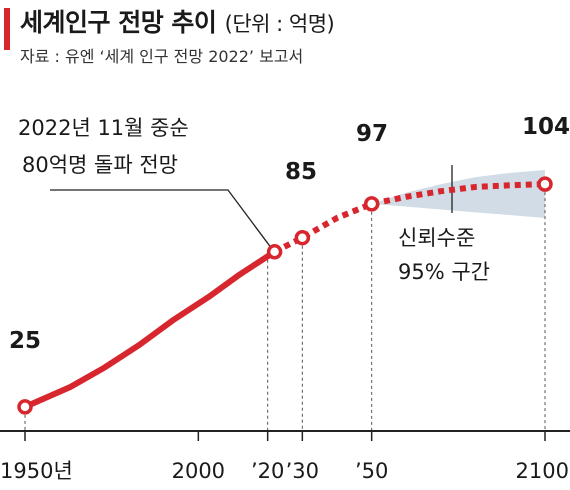  Describe the element at coordinates (546, 127) in the screenshot. I see `value-label-2100: 104` at that location.